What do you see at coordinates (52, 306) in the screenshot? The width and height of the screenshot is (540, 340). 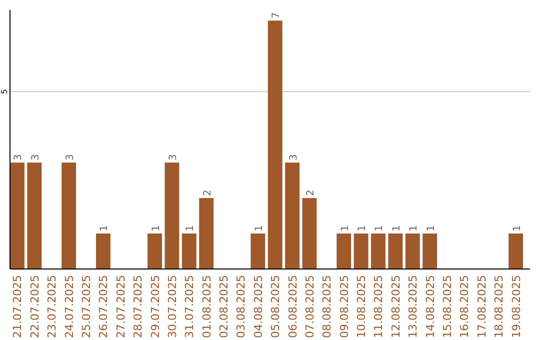 I see `x-tick-label: 23.07.2025` at bounding box center [52, 306].